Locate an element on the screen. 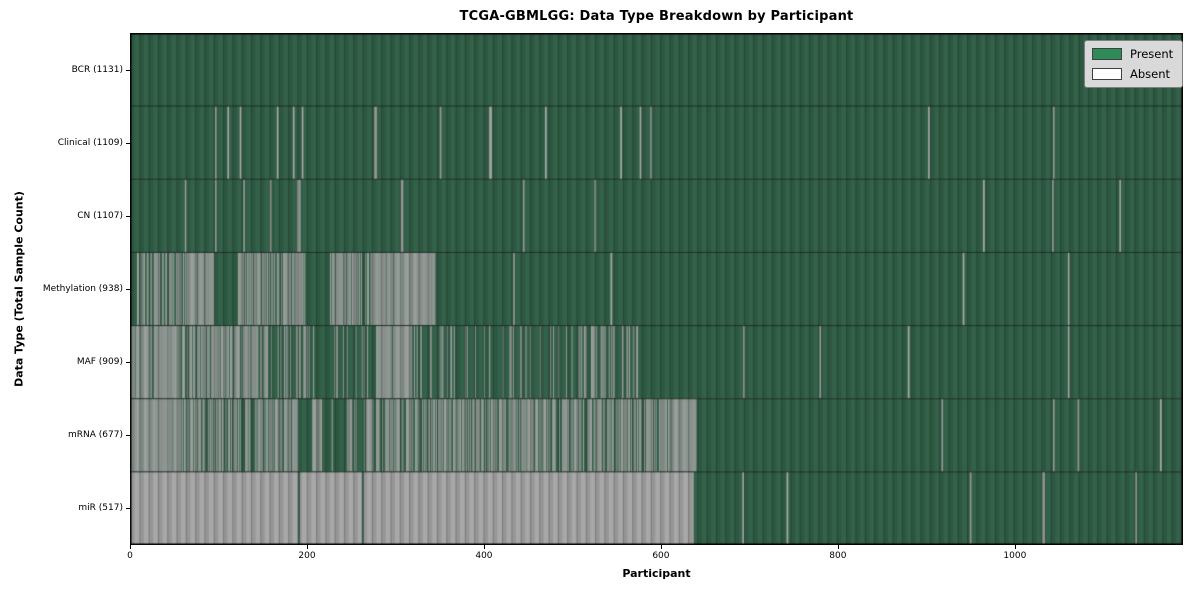 The width and height of the screenshot is (1200, 600). y-tick-label: mRNA (677) is located at coordinates (95, 435).